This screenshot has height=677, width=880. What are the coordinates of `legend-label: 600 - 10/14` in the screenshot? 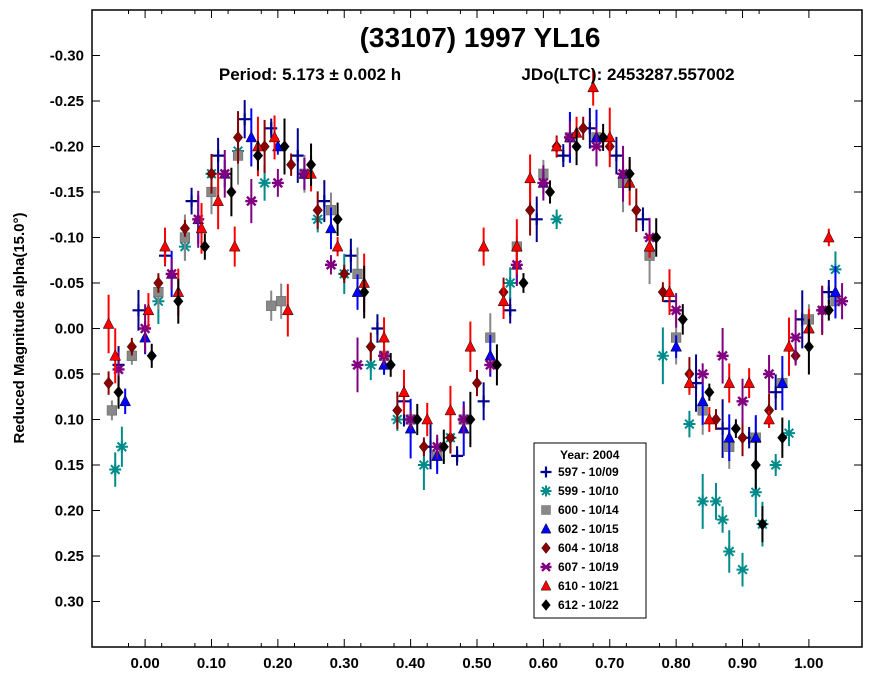 It's located at (588, 510).